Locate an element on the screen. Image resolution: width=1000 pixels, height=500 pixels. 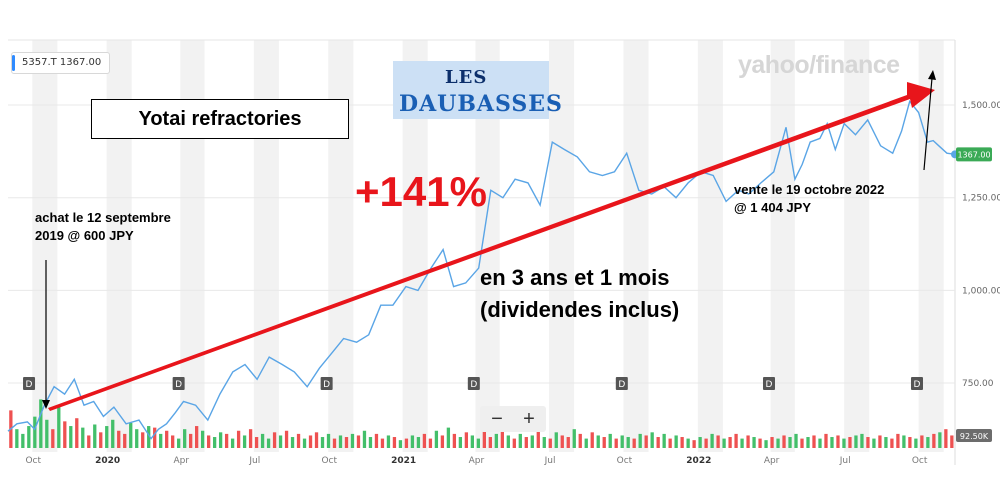
y-tick-label: 1,250.00 is located at coordinates (981, 199).